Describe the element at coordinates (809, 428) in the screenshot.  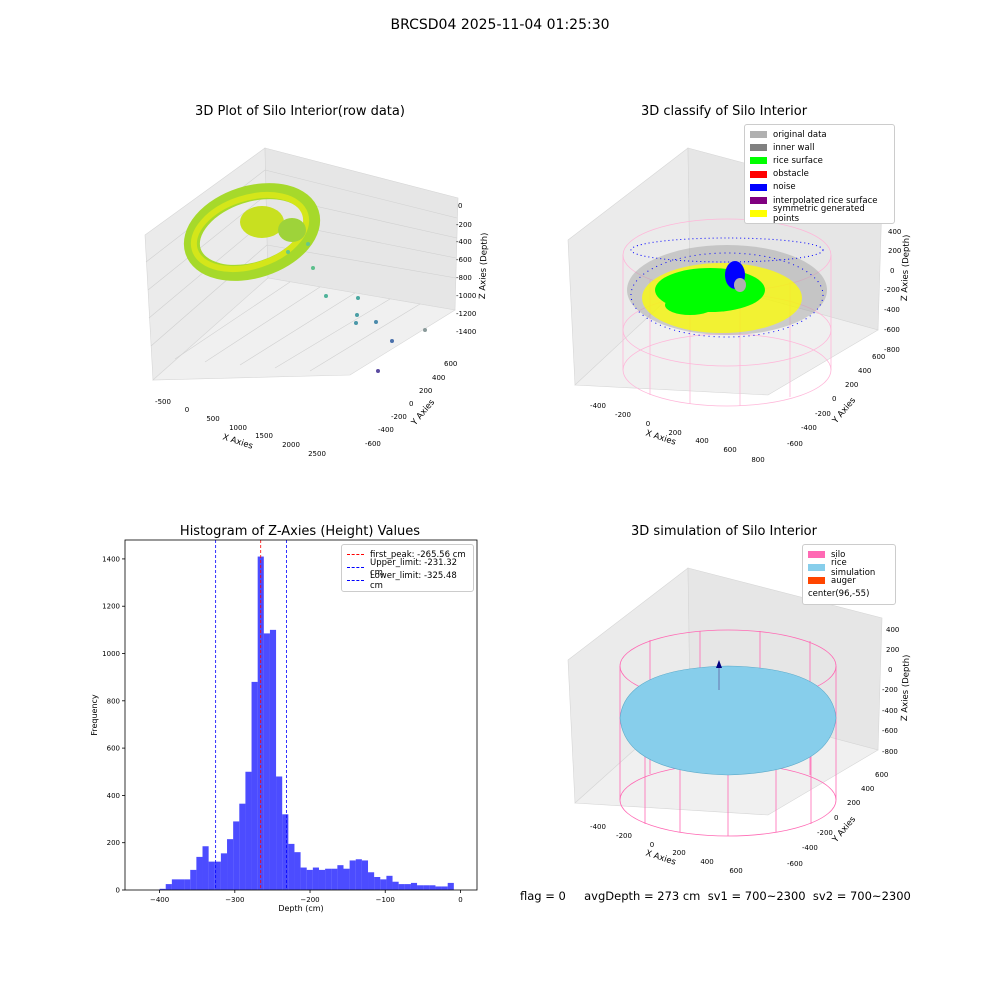
I see `classify-y-tick: -400` at that location.